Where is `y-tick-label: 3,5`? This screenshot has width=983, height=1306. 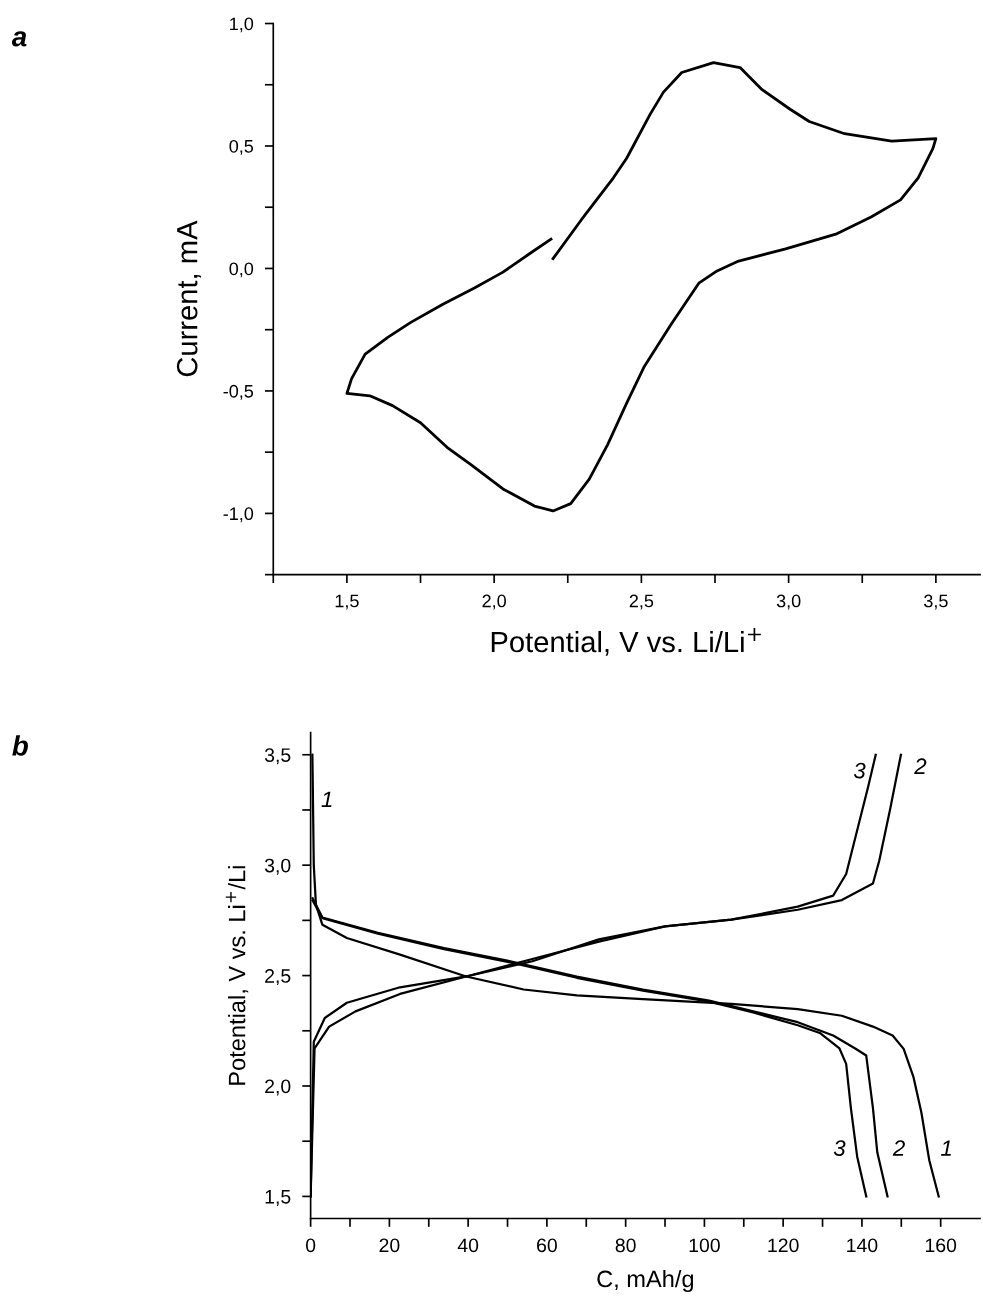
y-tick-label: 3,5 is located at coordinates (277, 756).